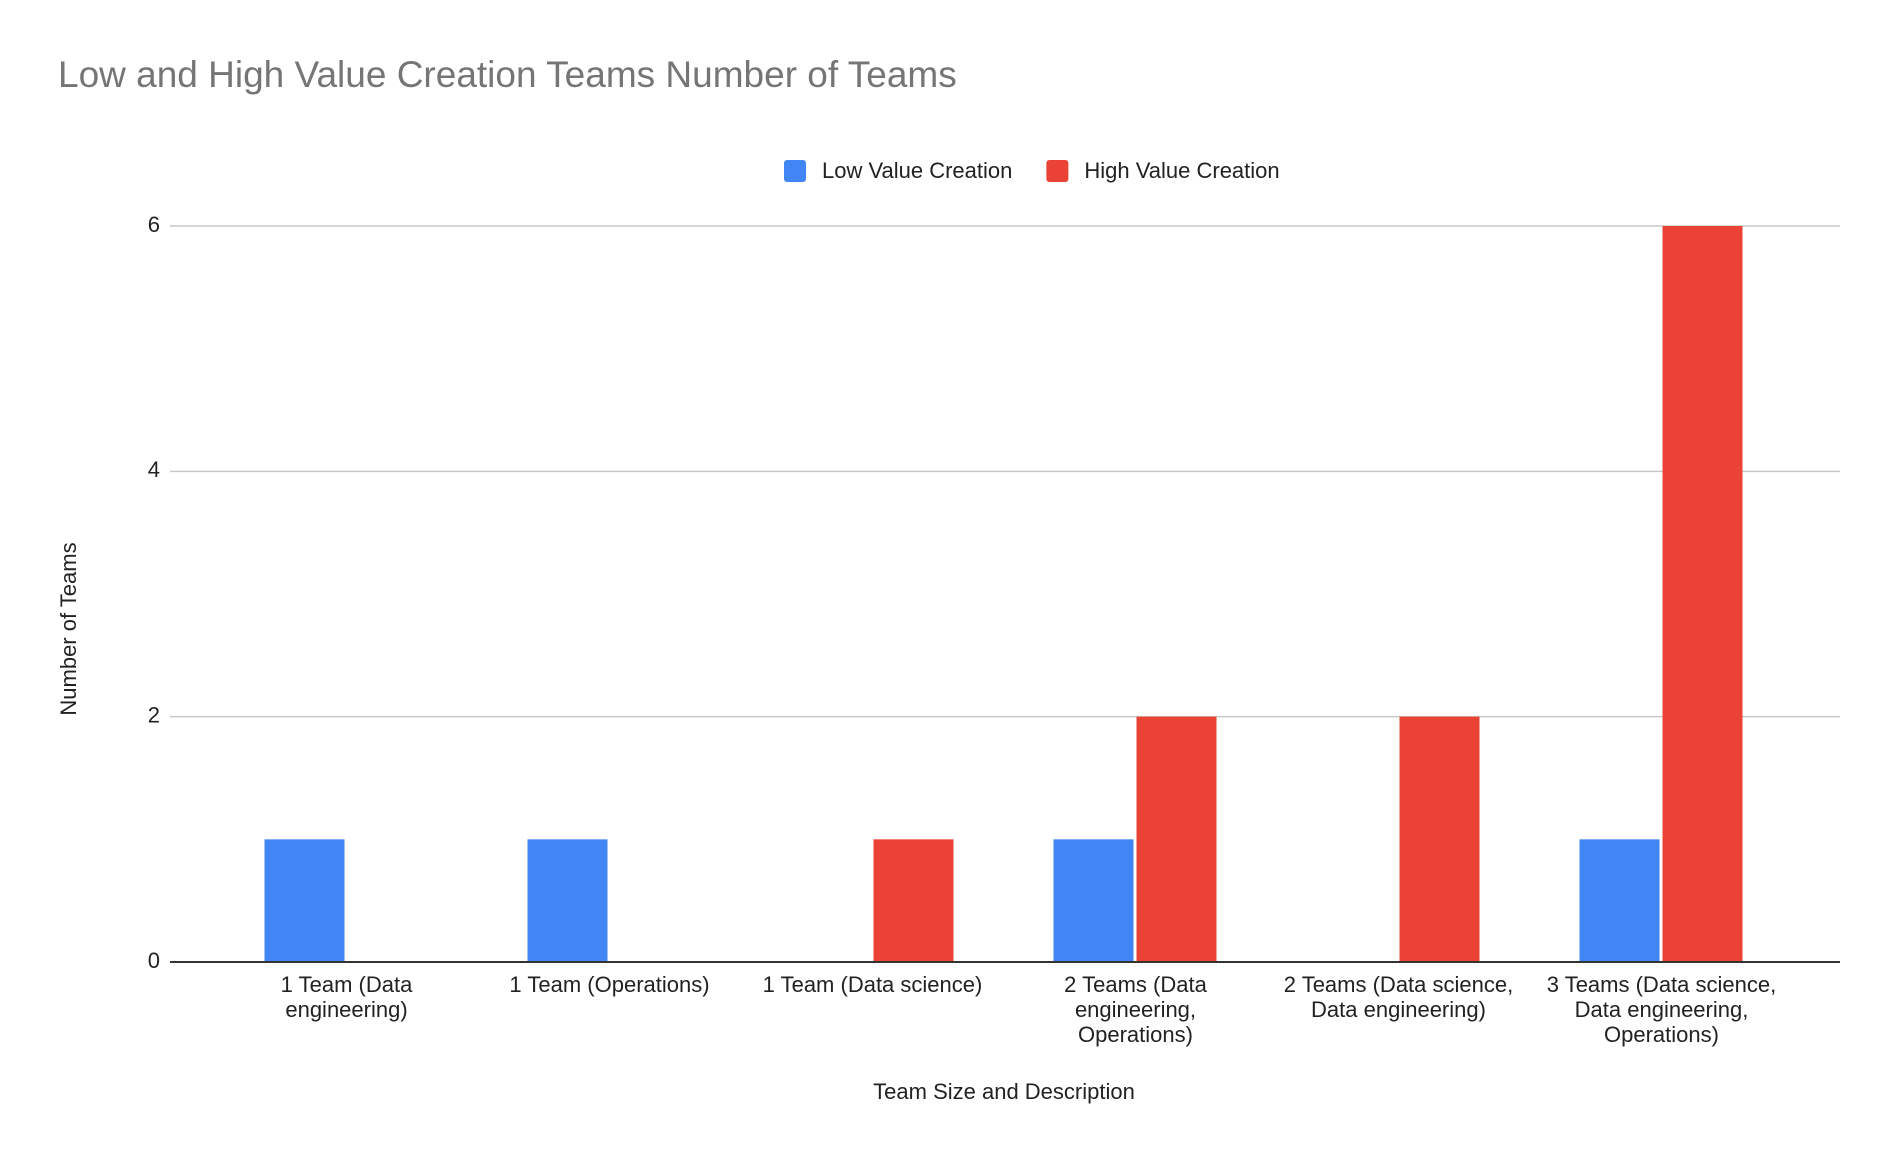 This screenshot has width=1888, height=1158. Describe the element at coordinates (917, 170) in the screenshot. I see `legend-label: Low Value Creation` at that location.